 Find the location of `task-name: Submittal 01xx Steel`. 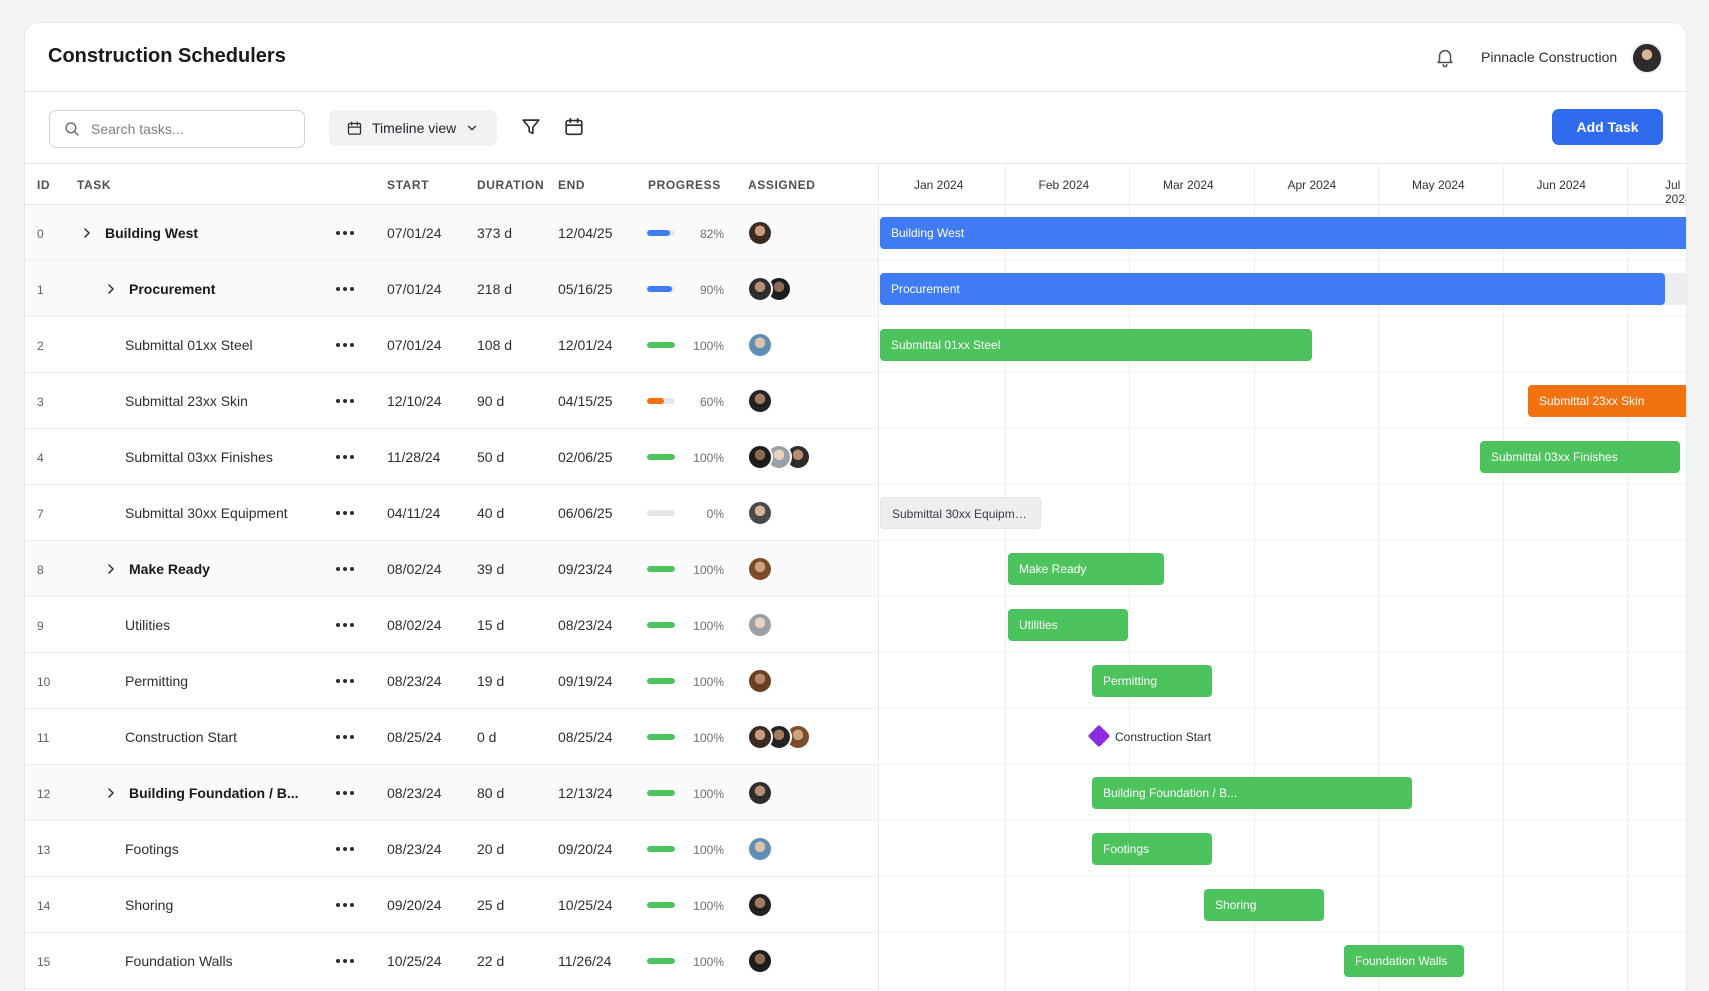

task-name: Submittal 01xx Steel is located at coordinates (189, 345).